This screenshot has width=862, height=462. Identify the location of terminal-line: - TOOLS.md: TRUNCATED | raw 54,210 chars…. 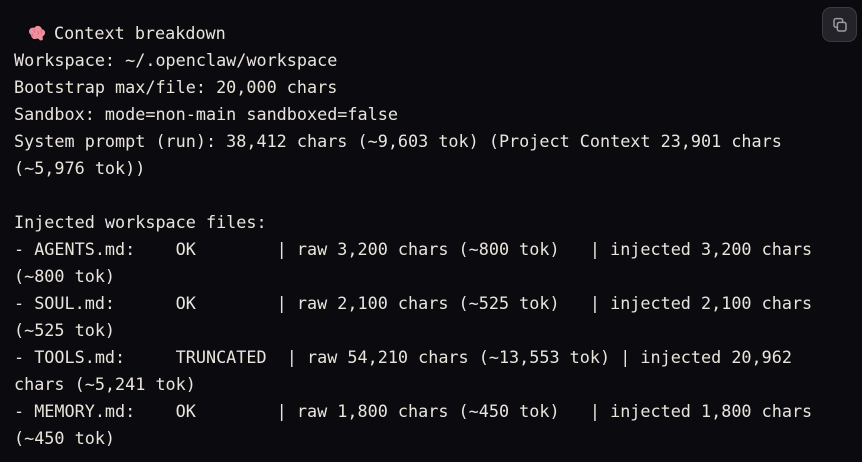
(408, 370).